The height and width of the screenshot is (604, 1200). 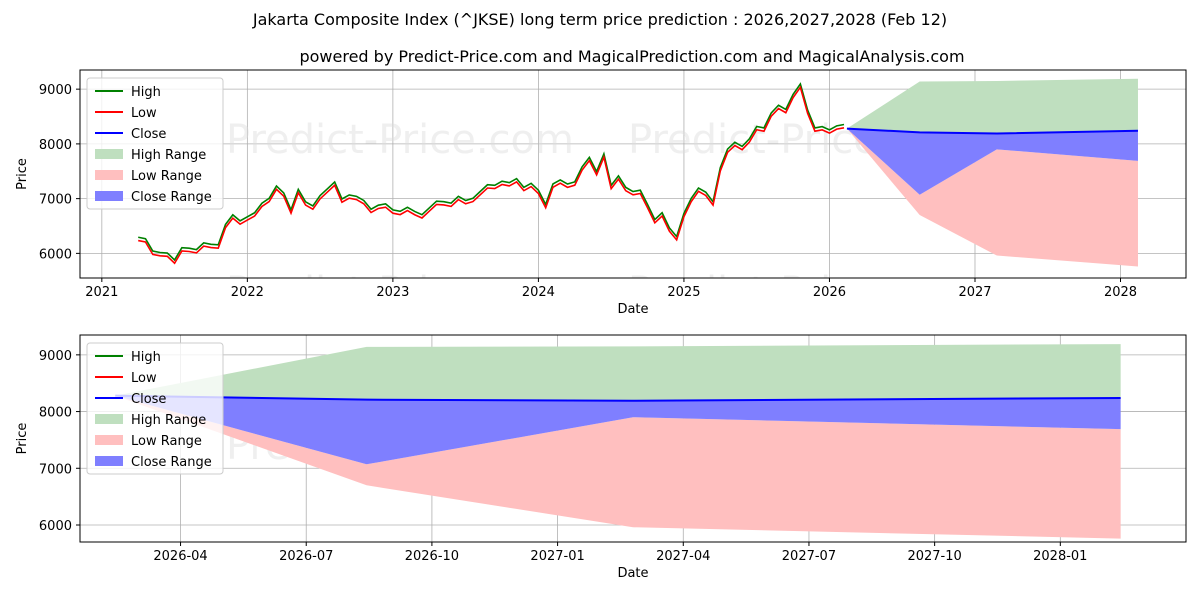 What do you see at coordinates (809, 556) in the screenshot?
I see `x-tick-label: 2027-07` at bounding box center [809, 556].